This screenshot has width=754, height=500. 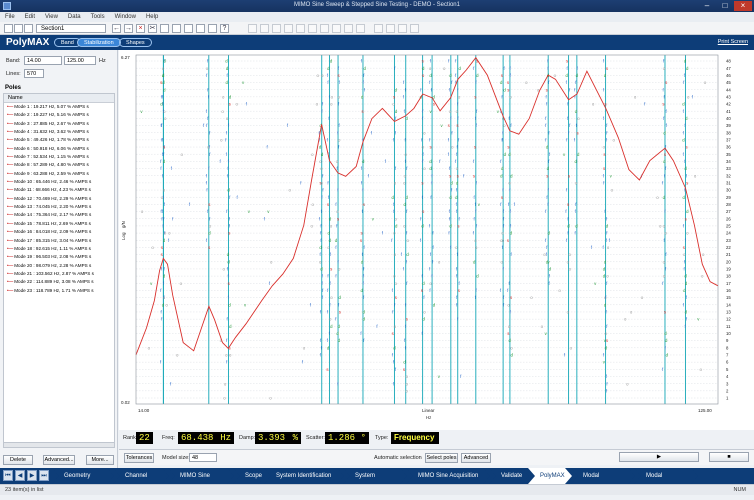 I want to click on pole-row: •—Mode 11 : 68.666 Hz, 4.23 % AMPS s, so click(x=59, y=190).